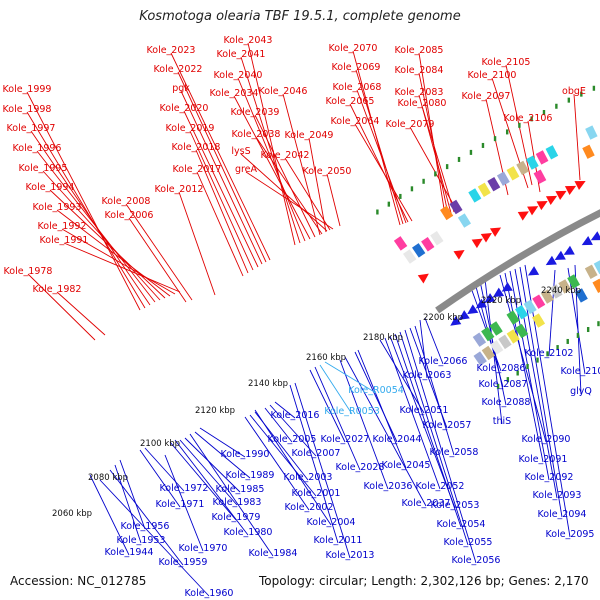  I want to click on forward-gene-label: Kole_2080, so click(422, 103).